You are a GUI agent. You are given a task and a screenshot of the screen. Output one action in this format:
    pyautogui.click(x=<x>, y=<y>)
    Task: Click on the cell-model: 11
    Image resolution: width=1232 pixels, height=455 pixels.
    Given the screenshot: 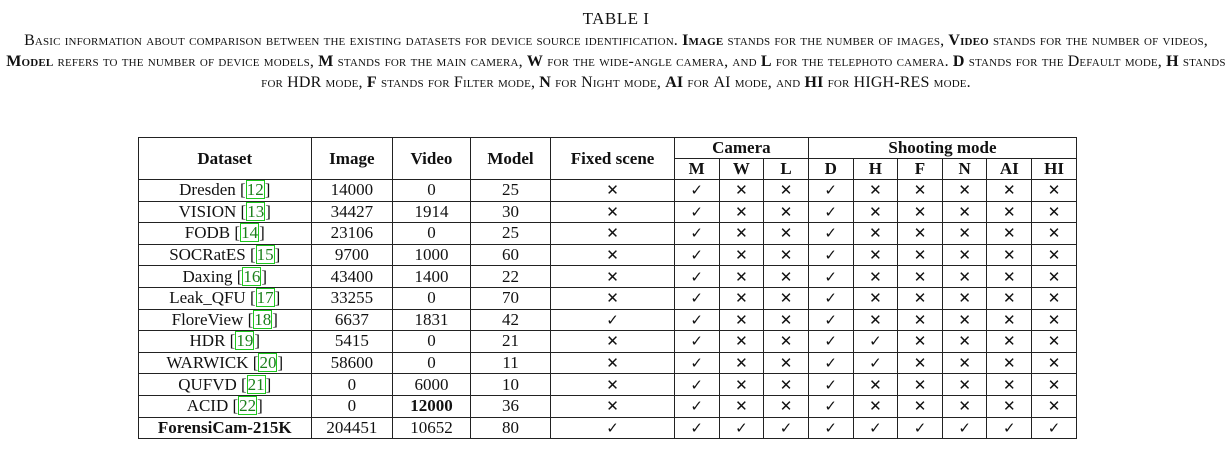 What is the action you would take?
    pyautogui.click(x=510, y=363)
    